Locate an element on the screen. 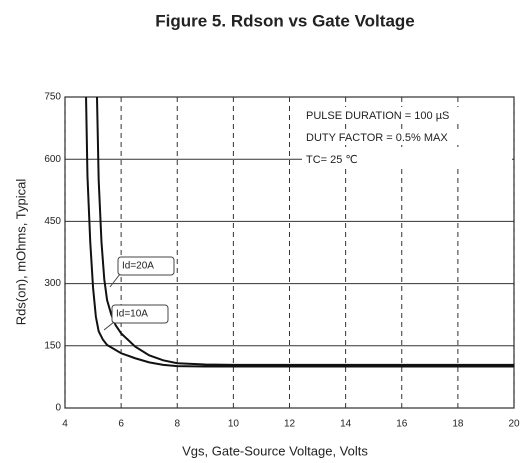 The image size is (526, 463). annotation: PULSE DURATION = 100 µS is located at coordinates (377, 116).